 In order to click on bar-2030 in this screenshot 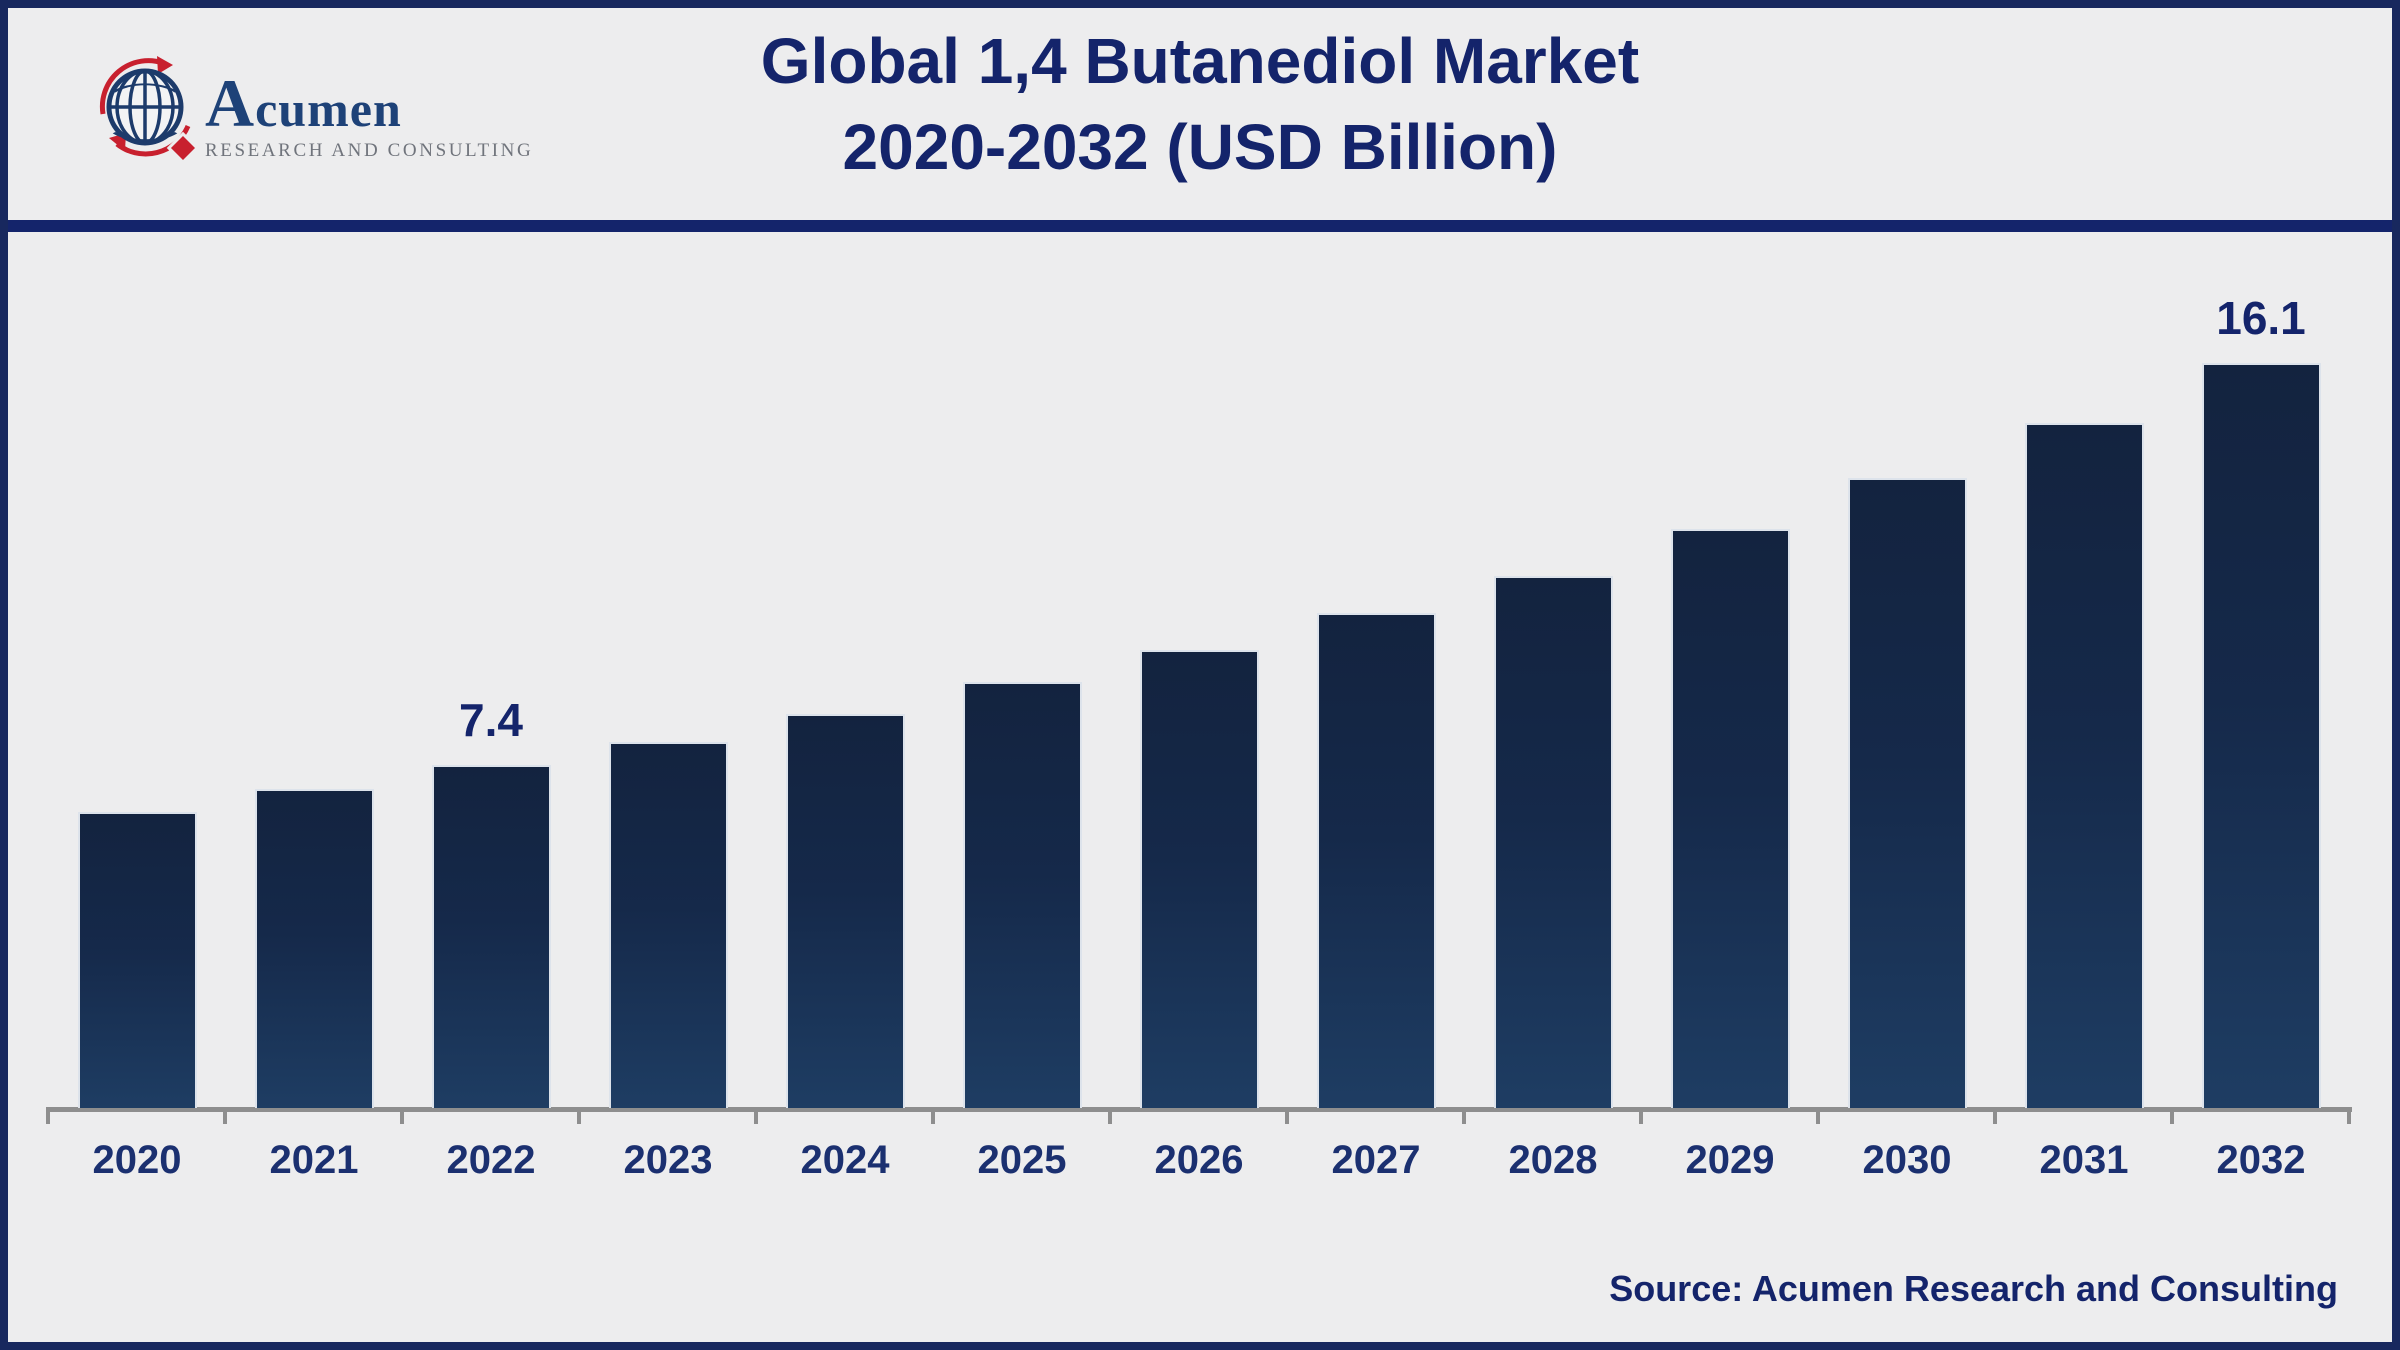, I will do `click(1907, 793)`.